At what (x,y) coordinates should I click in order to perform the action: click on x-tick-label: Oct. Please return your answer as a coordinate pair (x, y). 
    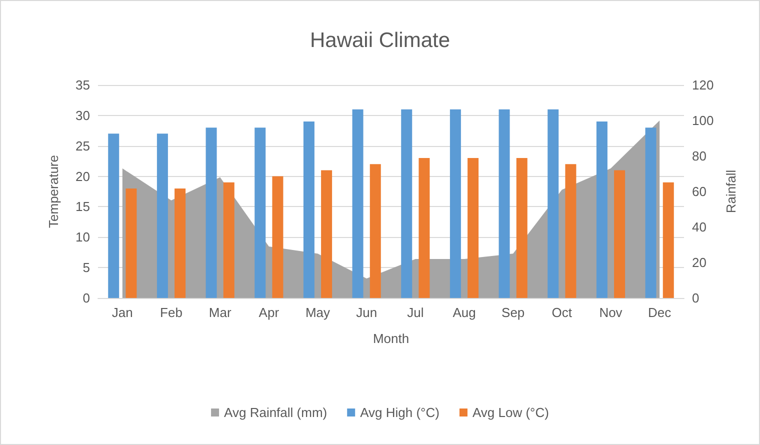
    Looking at the image, I should click on (562, 312).